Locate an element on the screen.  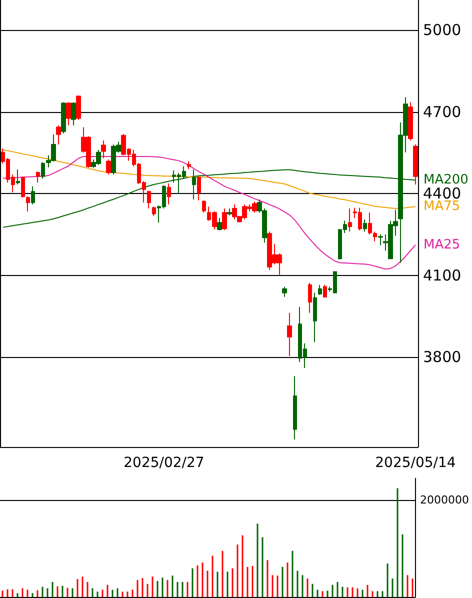
y-tick-label: 4100 is located at coordinates (442, 275).